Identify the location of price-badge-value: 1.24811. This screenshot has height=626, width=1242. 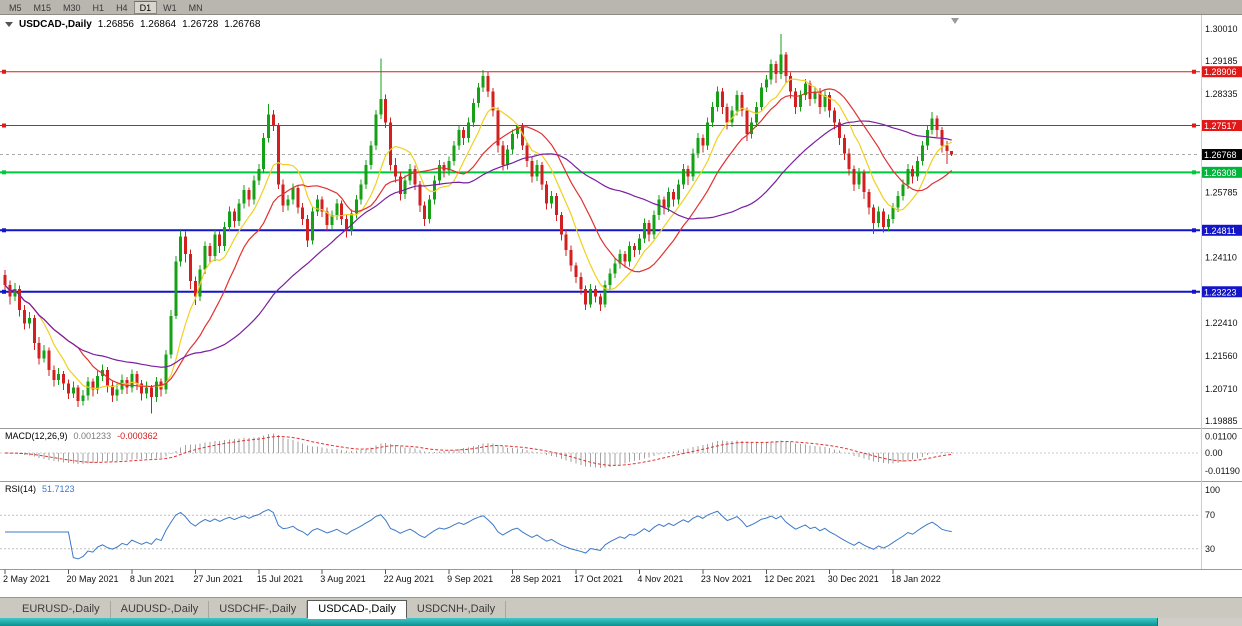
(1220, 231).